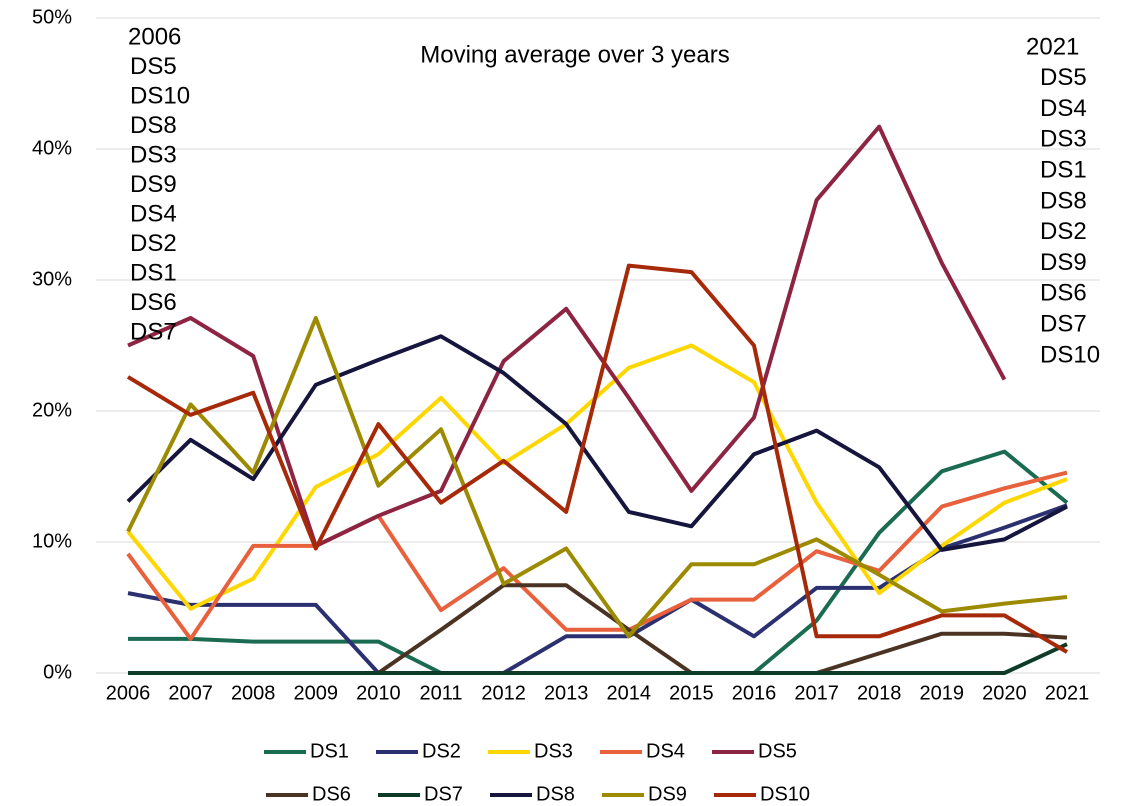  Describe the element at coordinates (555, 794) in the screenshot. I see `legend-label: DS8` at that location.